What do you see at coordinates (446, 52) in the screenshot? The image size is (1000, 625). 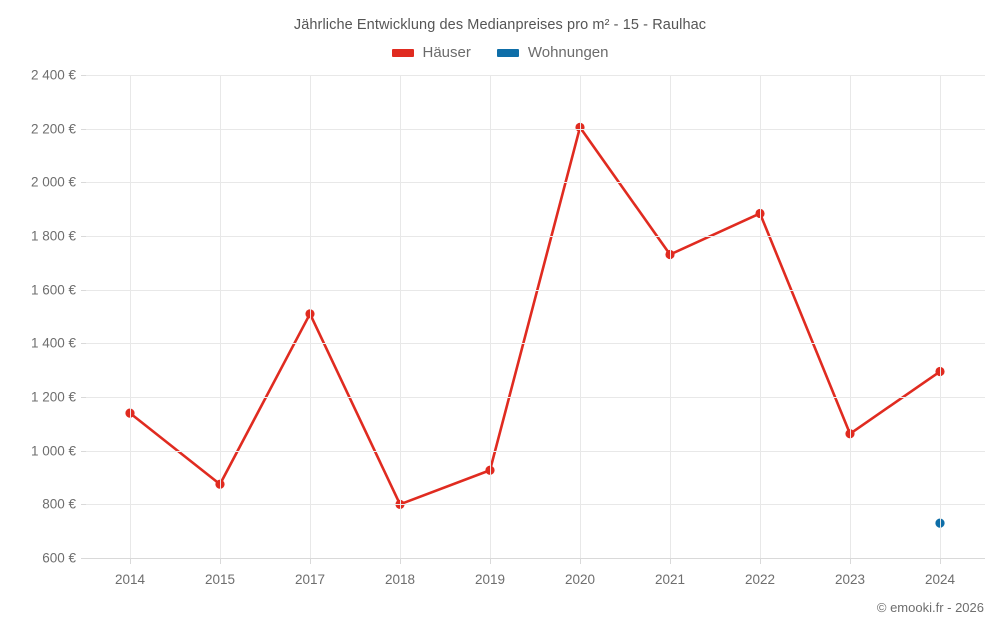 I see `legend-label: Häuser` at bounding box center [446, 52].